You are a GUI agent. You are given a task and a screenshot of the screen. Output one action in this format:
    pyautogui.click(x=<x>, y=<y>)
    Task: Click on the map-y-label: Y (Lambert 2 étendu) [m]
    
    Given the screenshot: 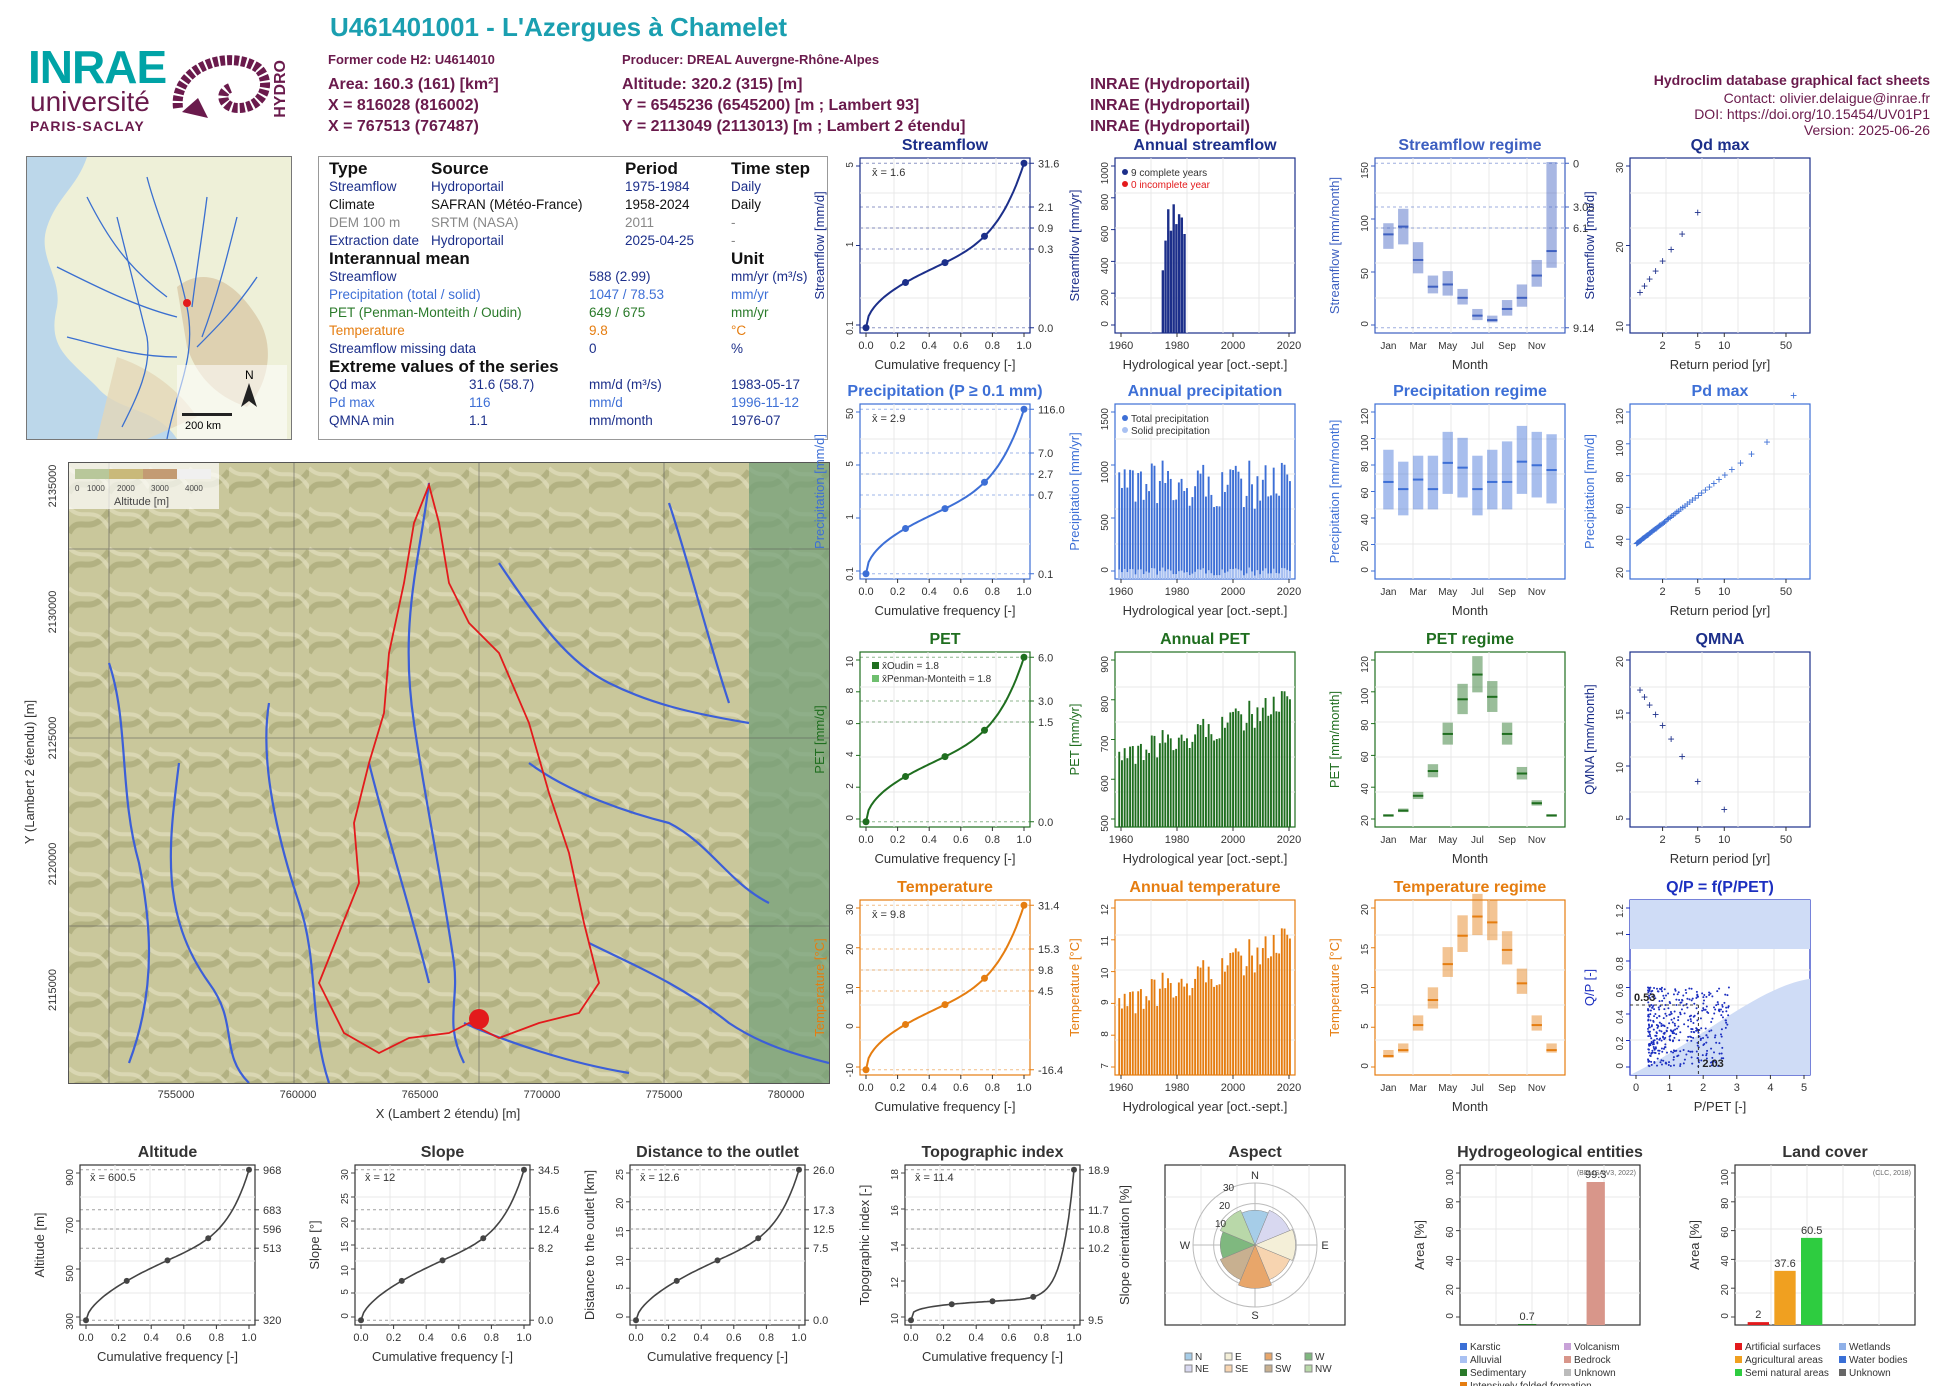 What is the action you would take?
    pyautogui.click(x=29, y=772)
    